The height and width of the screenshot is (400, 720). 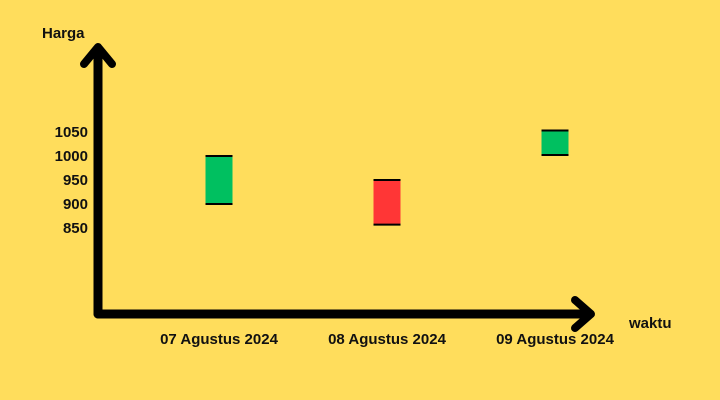 I want to click on x-axis-label: waktu, so click(x=650, y=323).